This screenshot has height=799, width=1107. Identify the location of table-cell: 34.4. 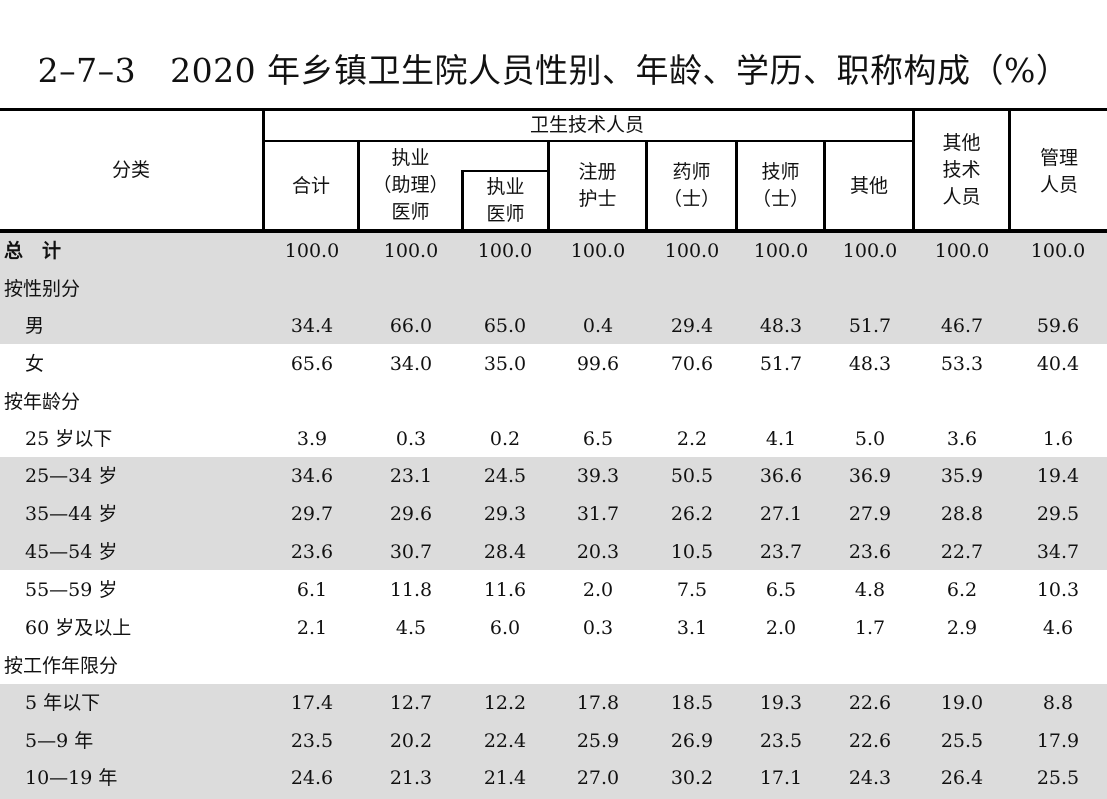
(312, 326).